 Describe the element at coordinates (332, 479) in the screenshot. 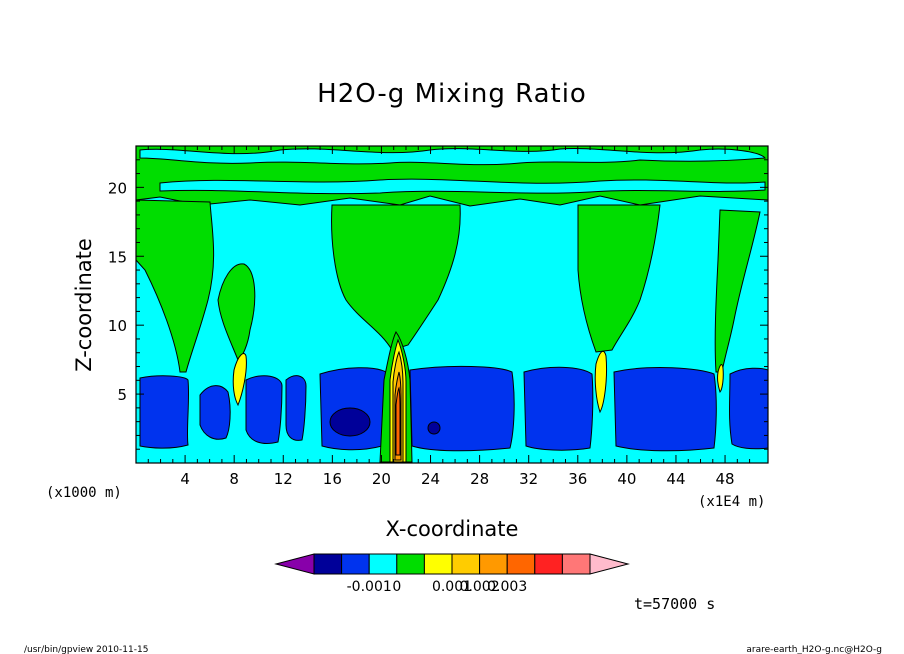

I see `x-tick-label: 16` at that location.